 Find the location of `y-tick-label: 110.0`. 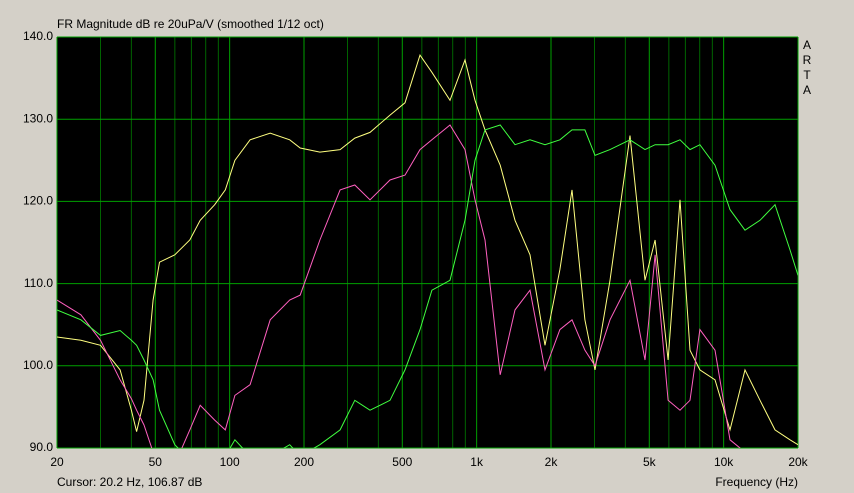

y-tick-label: 110.0 is located at coordinates (38, 283).